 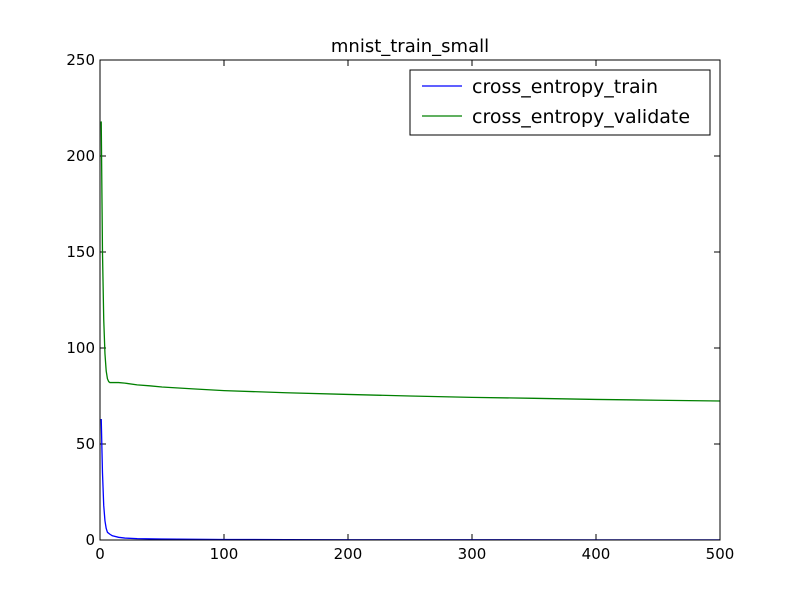 What do you see at coordinates (80, 156) in the screenshot?
I see `y-tick-label: 200` at bounding box center [80, 156].